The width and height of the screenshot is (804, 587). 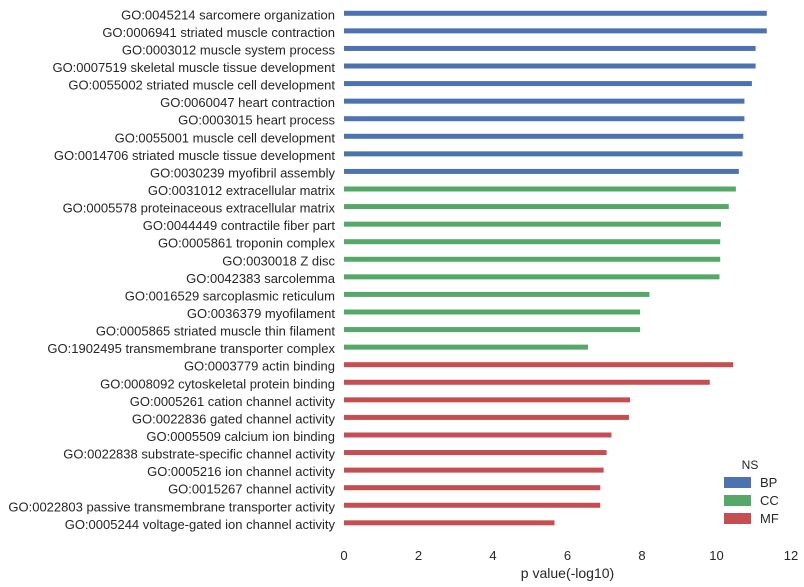 I want to click on legend-label-bp: BP, so click(x=768, y=482).